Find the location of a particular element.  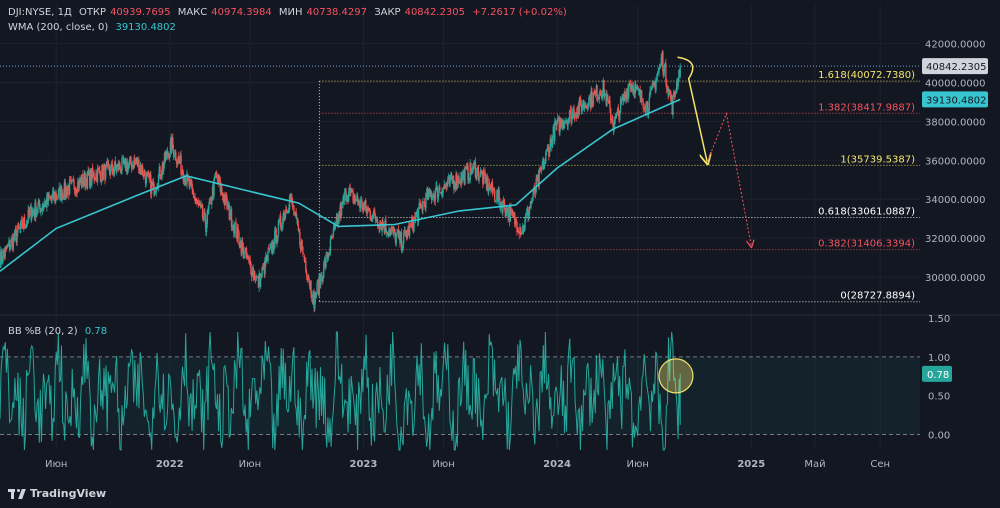

wma-legend: WMA (200, close, 0) 39130.4802 is located at coordinates (94, 27).